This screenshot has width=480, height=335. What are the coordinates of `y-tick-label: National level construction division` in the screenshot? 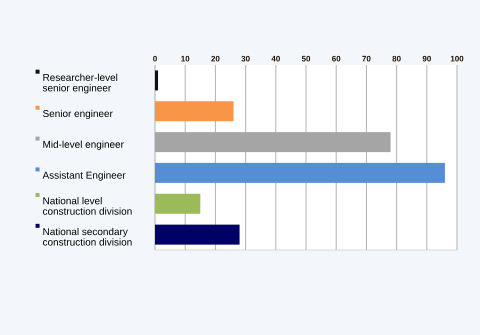 It's located at (87, 206).